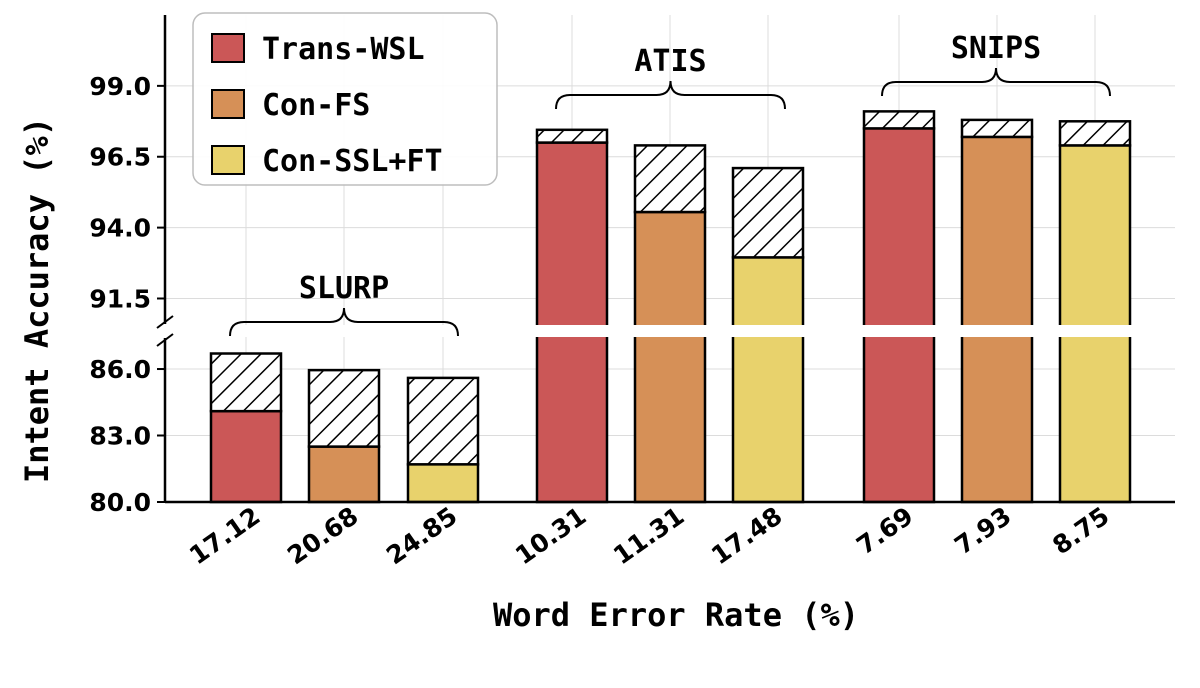 The height and width of the screenshot is (688, 1200). What do you see at coordinates (996, 48) in the screenshot?
I see `group-label-snips: SNIPS` at bounding box center [996, 48].